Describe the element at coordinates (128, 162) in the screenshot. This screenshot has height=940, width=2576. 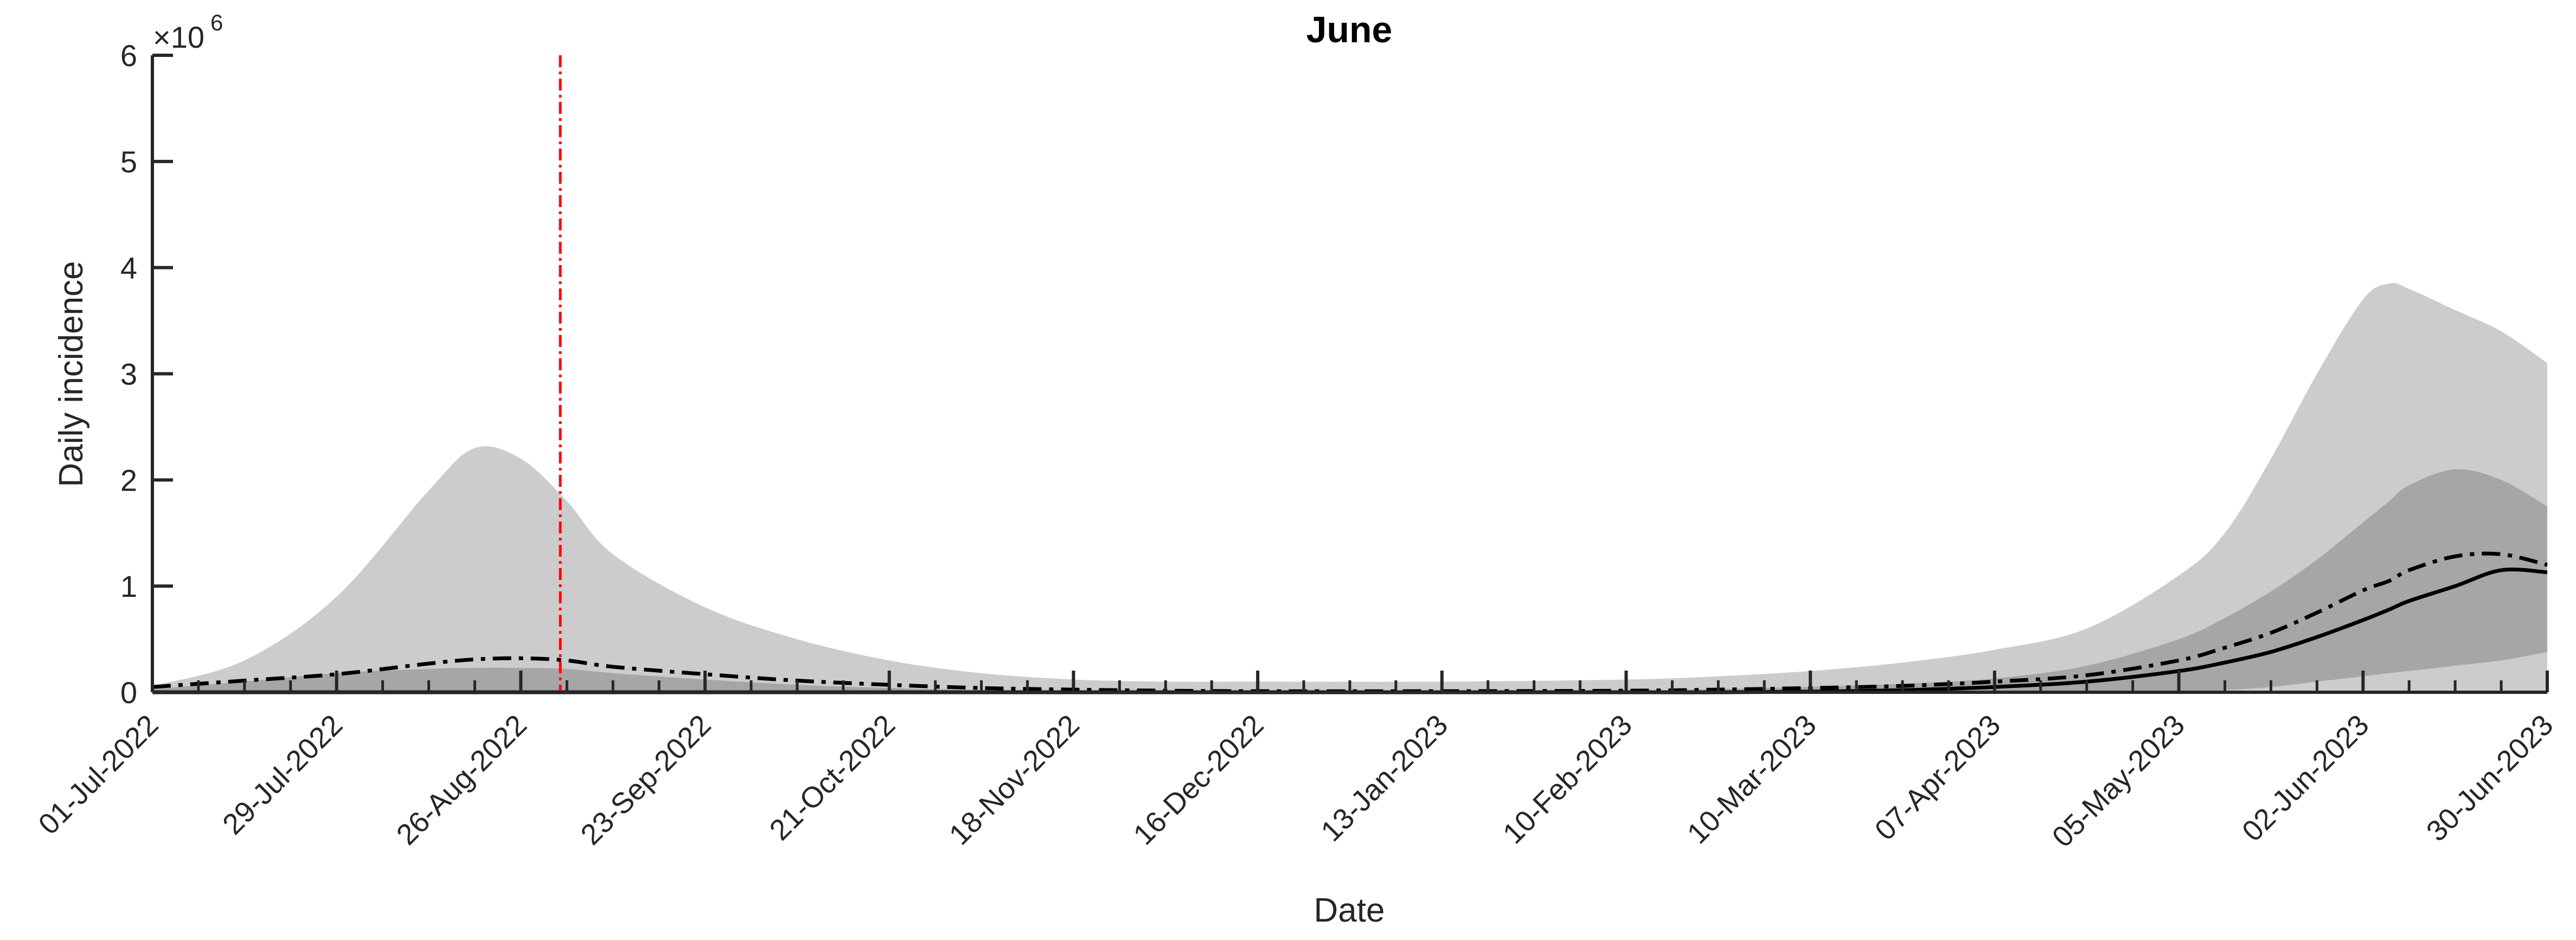
I see `y-tick-label: 5` at that location.